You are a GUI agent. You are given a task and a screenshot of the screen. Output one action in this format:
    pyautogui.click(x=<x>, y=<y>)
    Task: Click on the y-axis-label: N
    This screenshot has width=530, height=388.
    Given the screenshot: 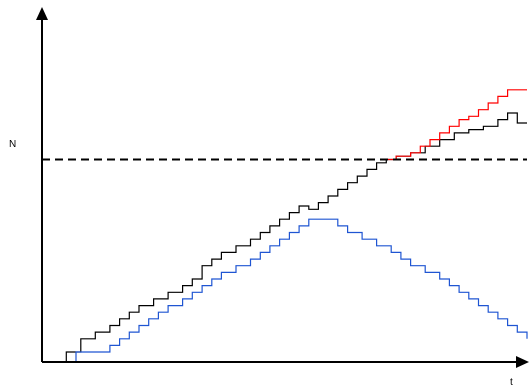 What is the action you would take?
    pyautogui.click(x=12, y=144)
    